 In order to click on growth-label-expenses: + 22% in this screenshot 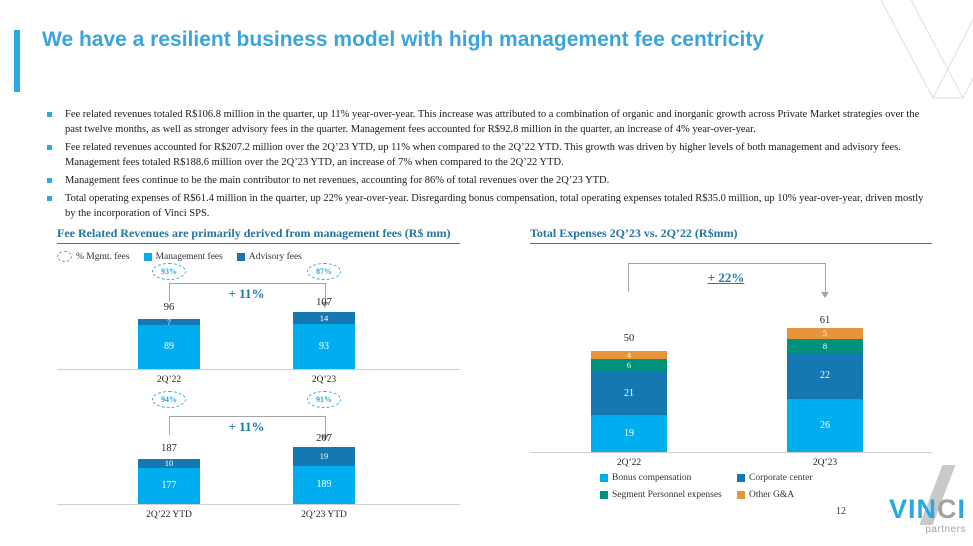, I will do `click(726, 277)`.